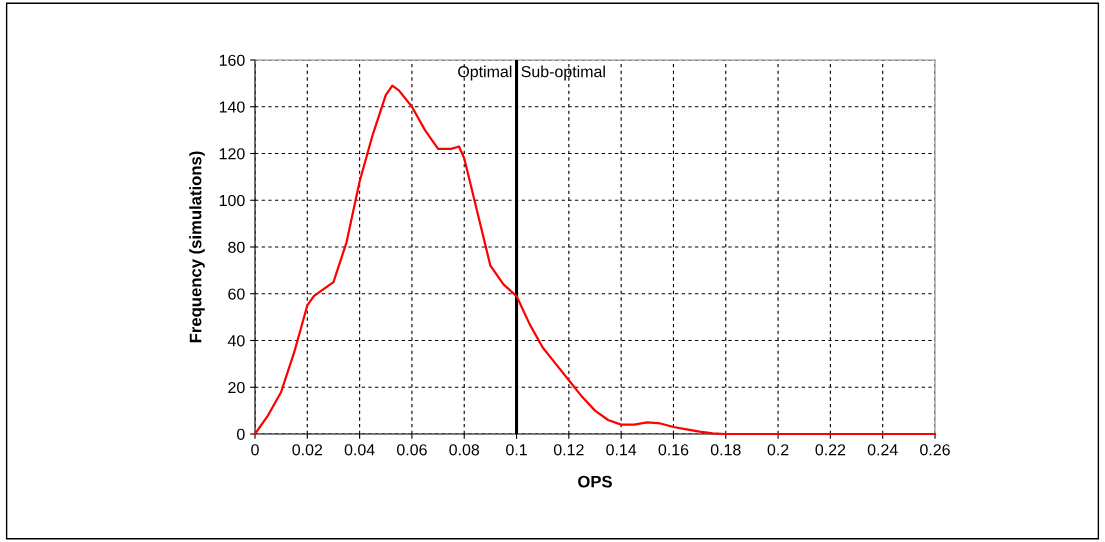  Describe the element at coordinates (621, 450) in the screenshot. I see `x-tick-label: 0.14` at that location.